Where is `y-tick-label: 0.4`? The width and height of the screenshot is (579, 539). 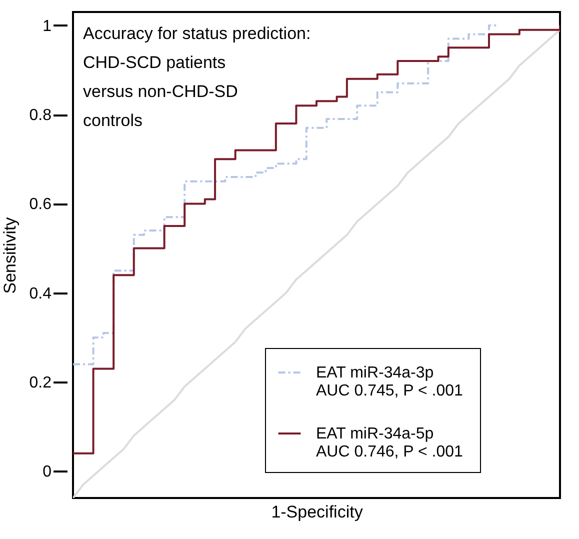 y-tick-label: 0.4 is located at coordinates (40, 293).